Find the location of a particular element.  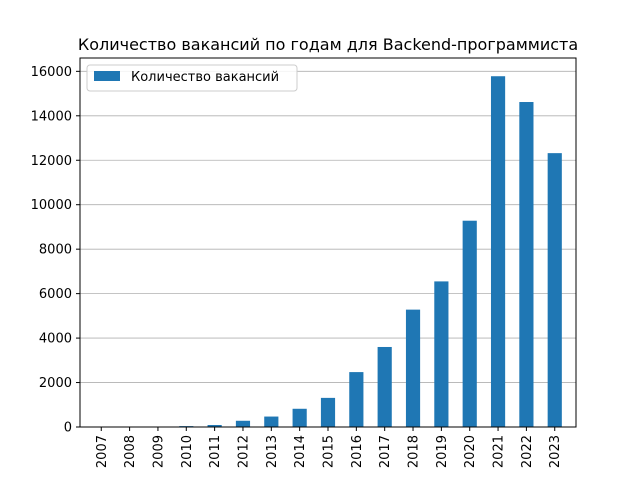

bar-2011 is located at coordinates (214, 425).